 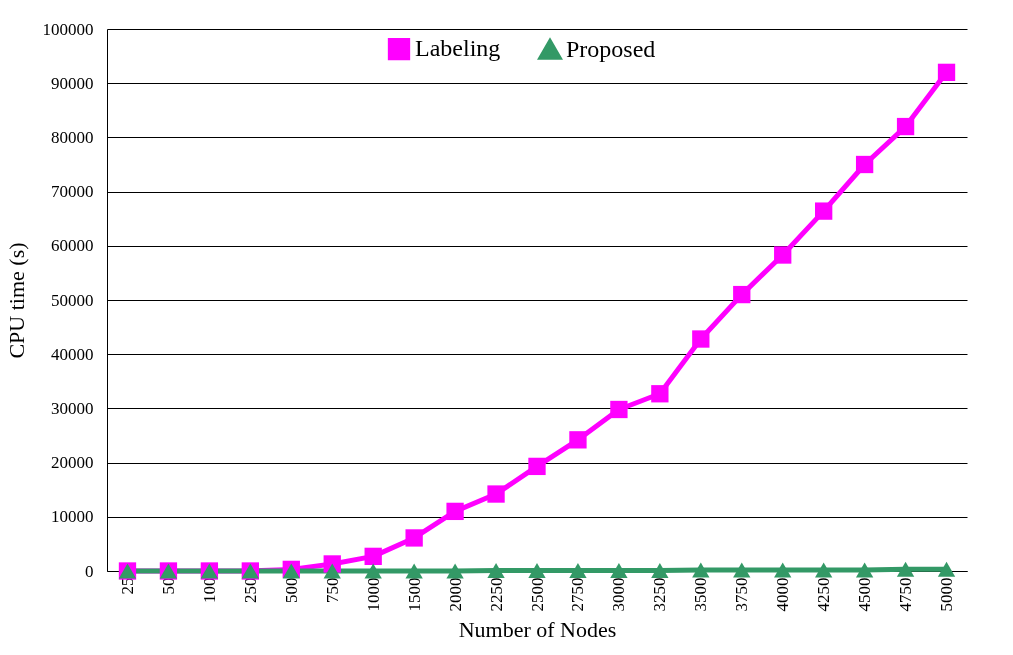 What do you see at coordinates (611, 48) in the screenshot?
I see `legend-label: Proposed` at bounding box center [611, 48].